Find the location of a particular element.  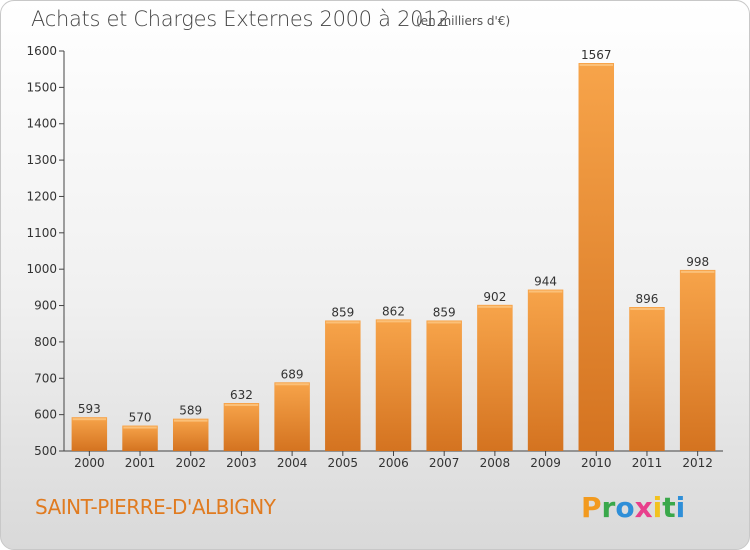

y-tick-label: 1300 is located at coordinates (41, 160).